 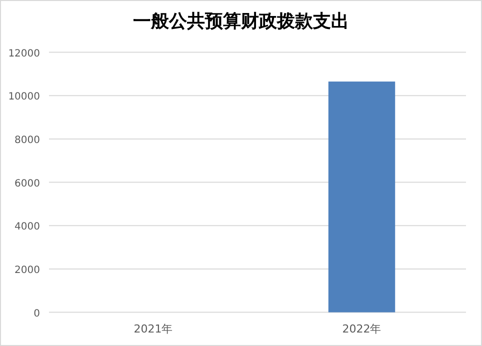 What do you see at coordinates (241, 21) in the screenshot?
I see `chart-title: 一般公共预算财政拨款支出` at bounding box center [241, 21].